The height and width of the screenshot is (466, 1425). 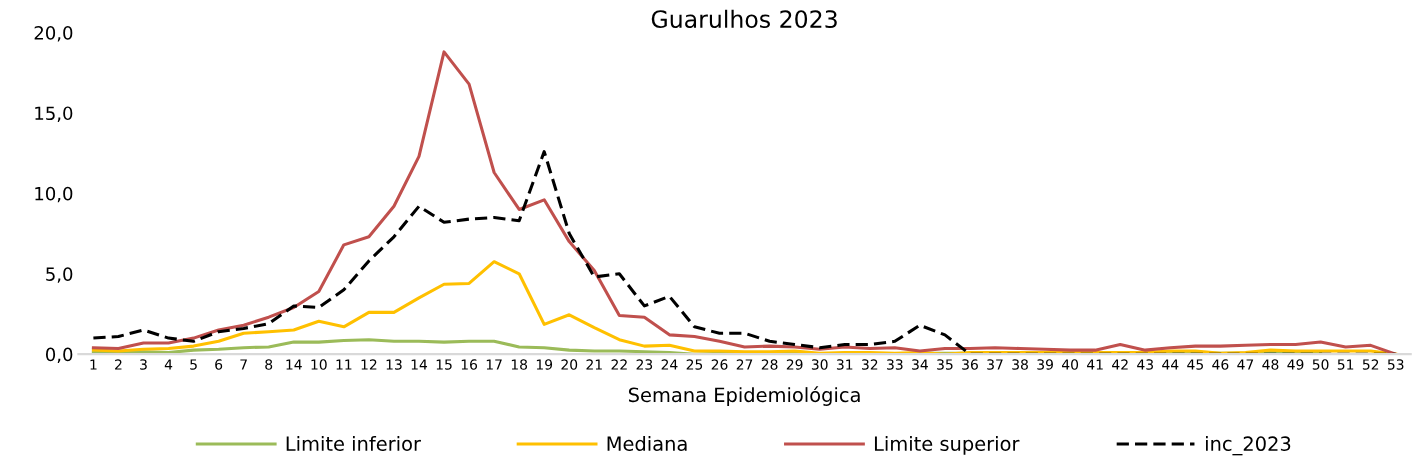 I want to click on x-tick-label: 4, so click(x=168, y=364).